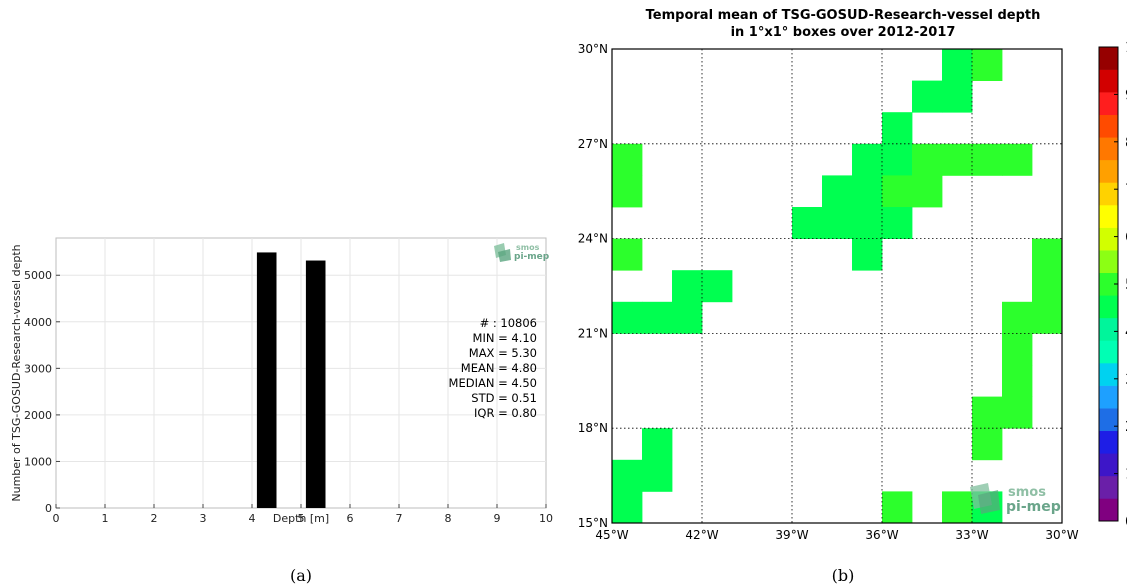 The image size is (1127, 588). Describe the element at coordinates (350, 518) in the screenshot. I see `x-tick-label: 6` at that location.